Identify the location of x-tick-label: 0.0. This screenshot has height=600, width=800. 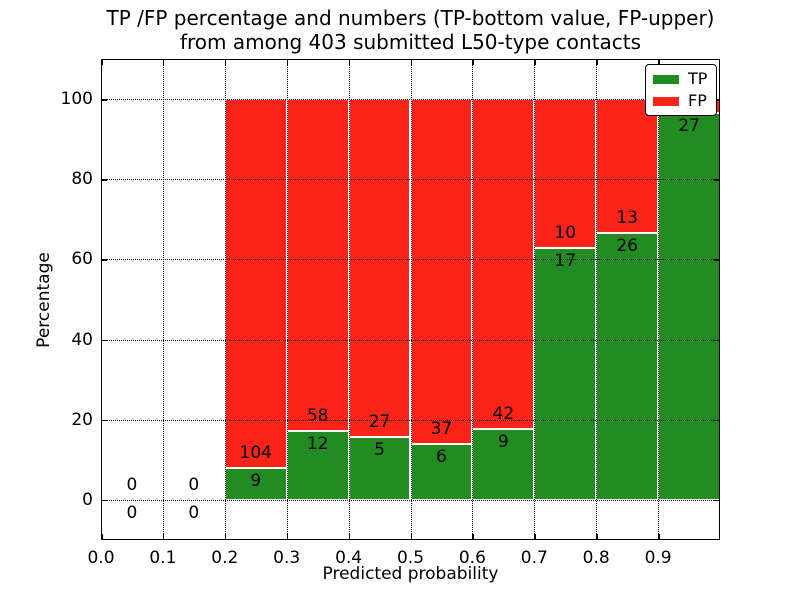
(101, 558).